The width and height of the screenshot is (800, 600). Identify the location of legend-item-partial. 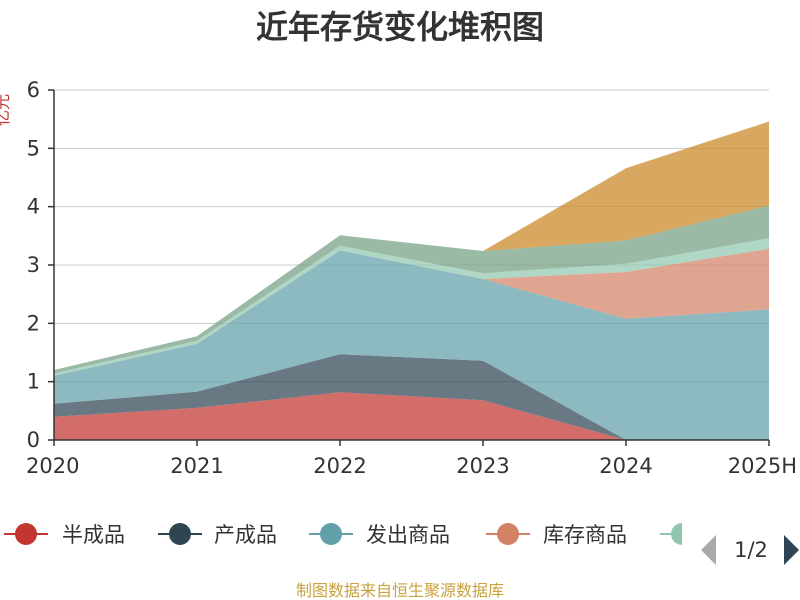
(671, 534).